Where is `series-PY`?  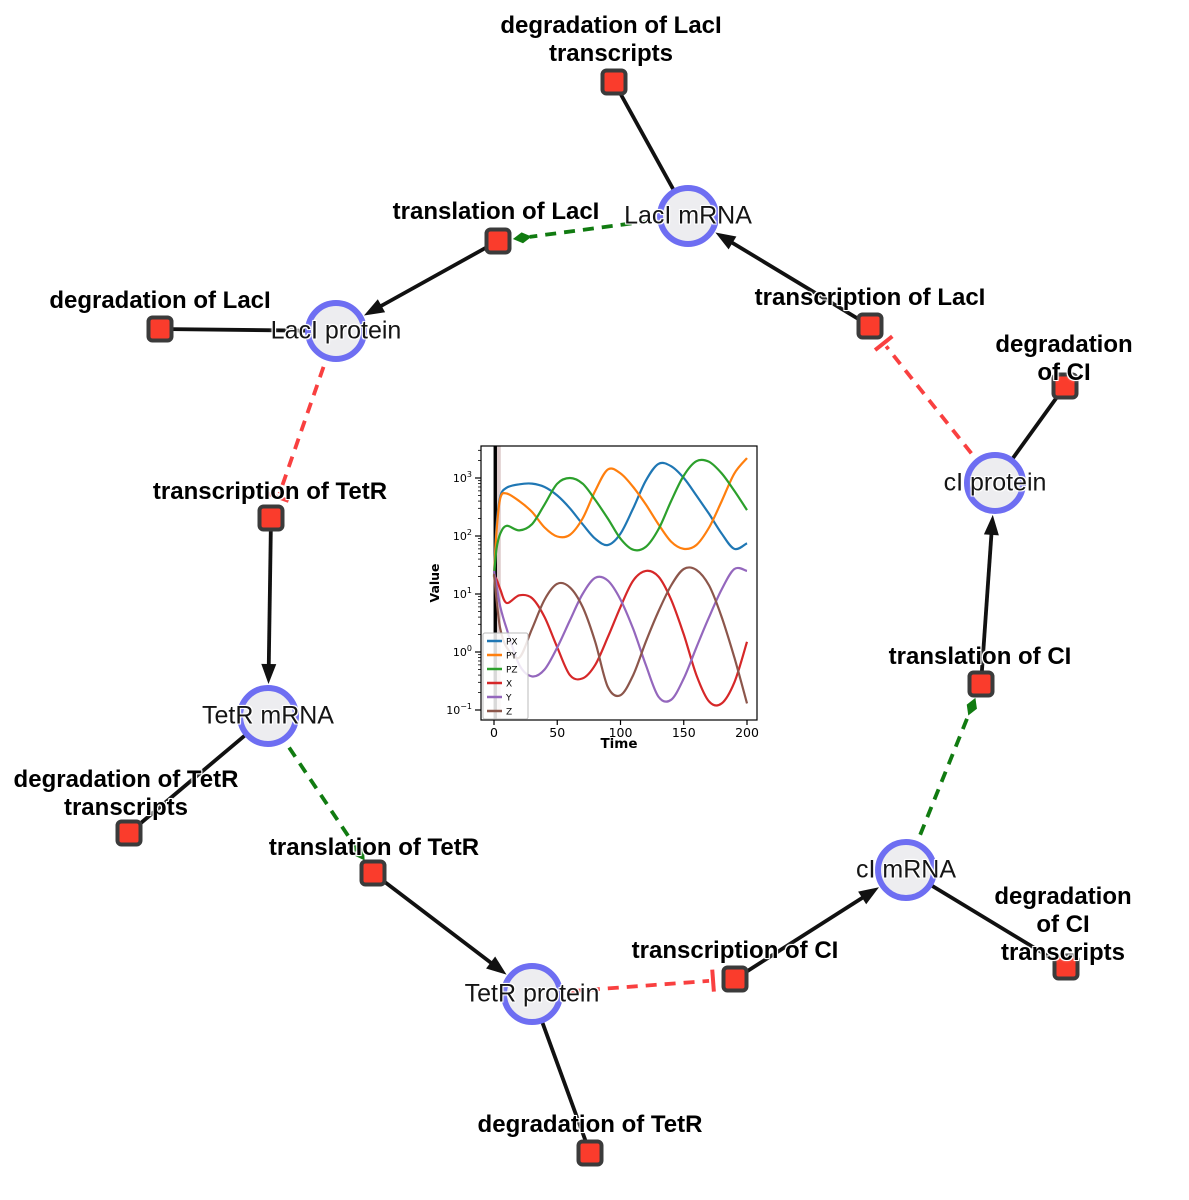
series-PY is located at coordinates (620, 517).